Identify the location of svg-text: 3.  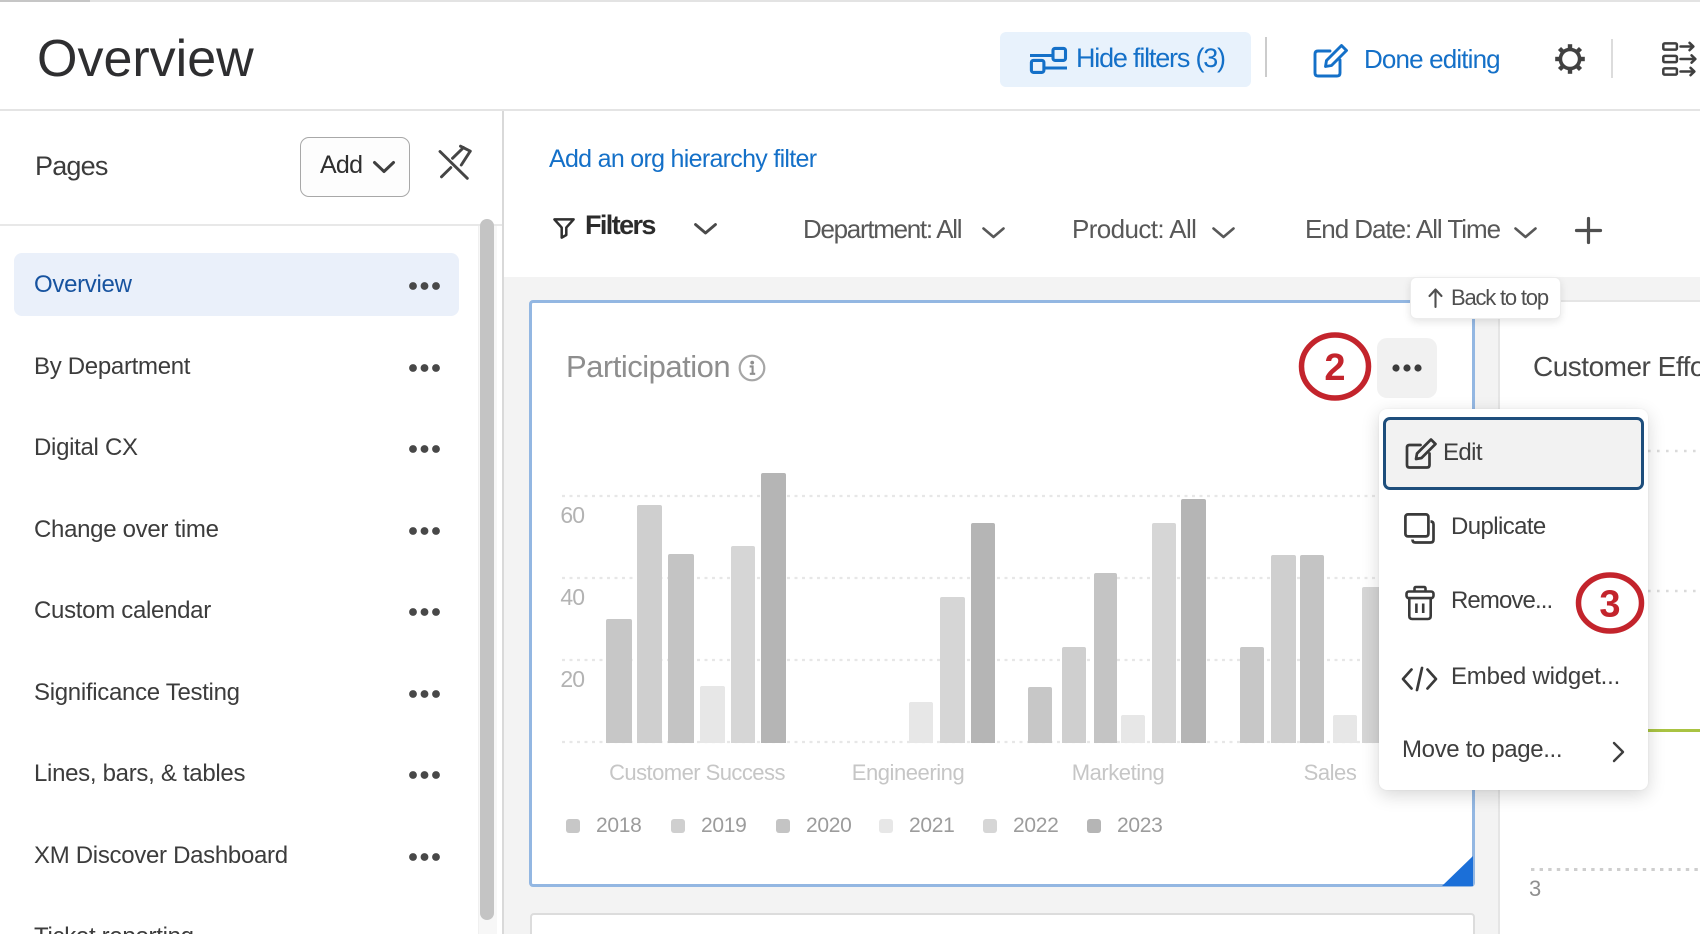
(1609, 605).